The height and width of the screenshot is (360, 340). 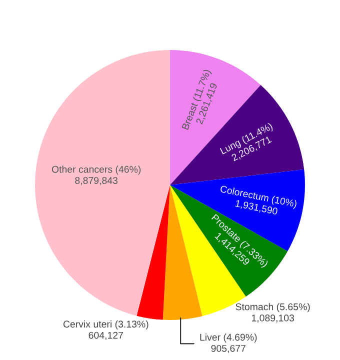 What do you see at coordinates (96, 170) in the screenshot?
I see `slice-label: Other cancers (46%)` at bounding box center [96, 170].